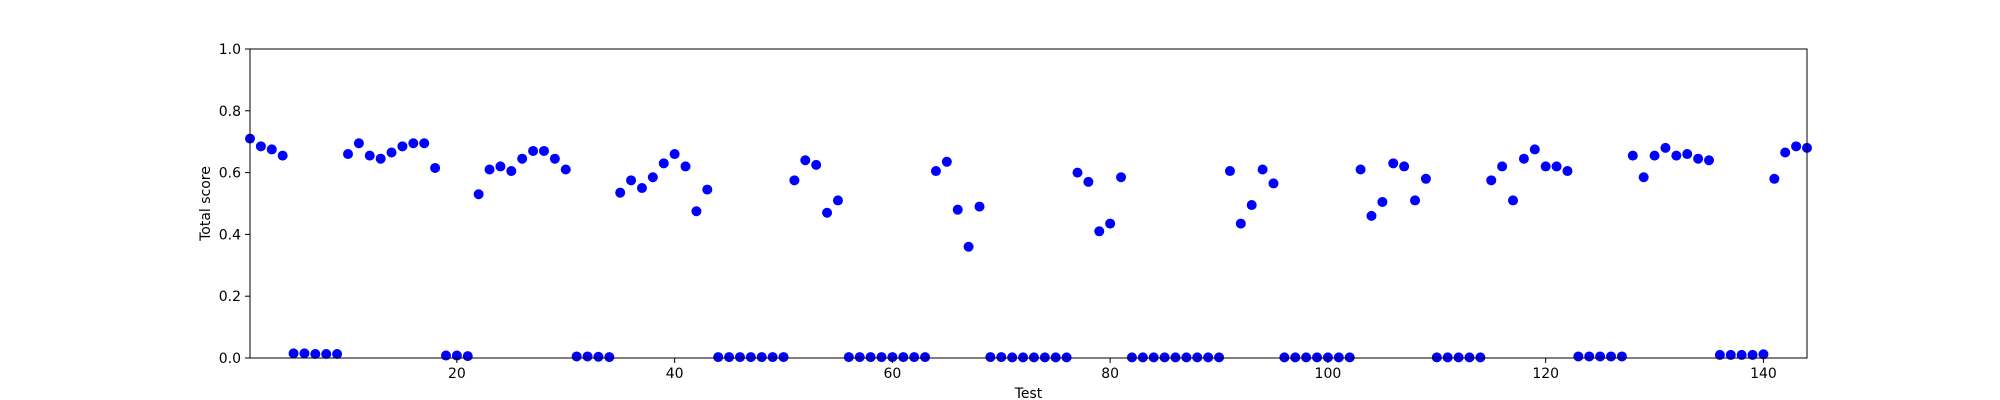 This screenshot has height=400, width=2000. What do you see at coordinates (234, 204) in the screenshot?
I see `y-axis-ticks: 0.0 0.2 0.4 0.6 0.8 1.0` at bounding box center [234, 204].